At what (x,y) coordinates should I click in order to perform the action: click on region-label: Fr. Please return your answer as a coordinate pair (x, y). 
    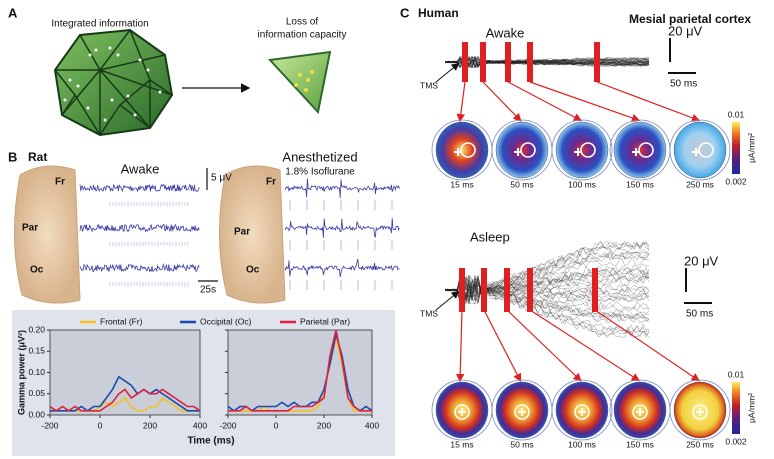
    Looking at the image, I should click on (60, 182).